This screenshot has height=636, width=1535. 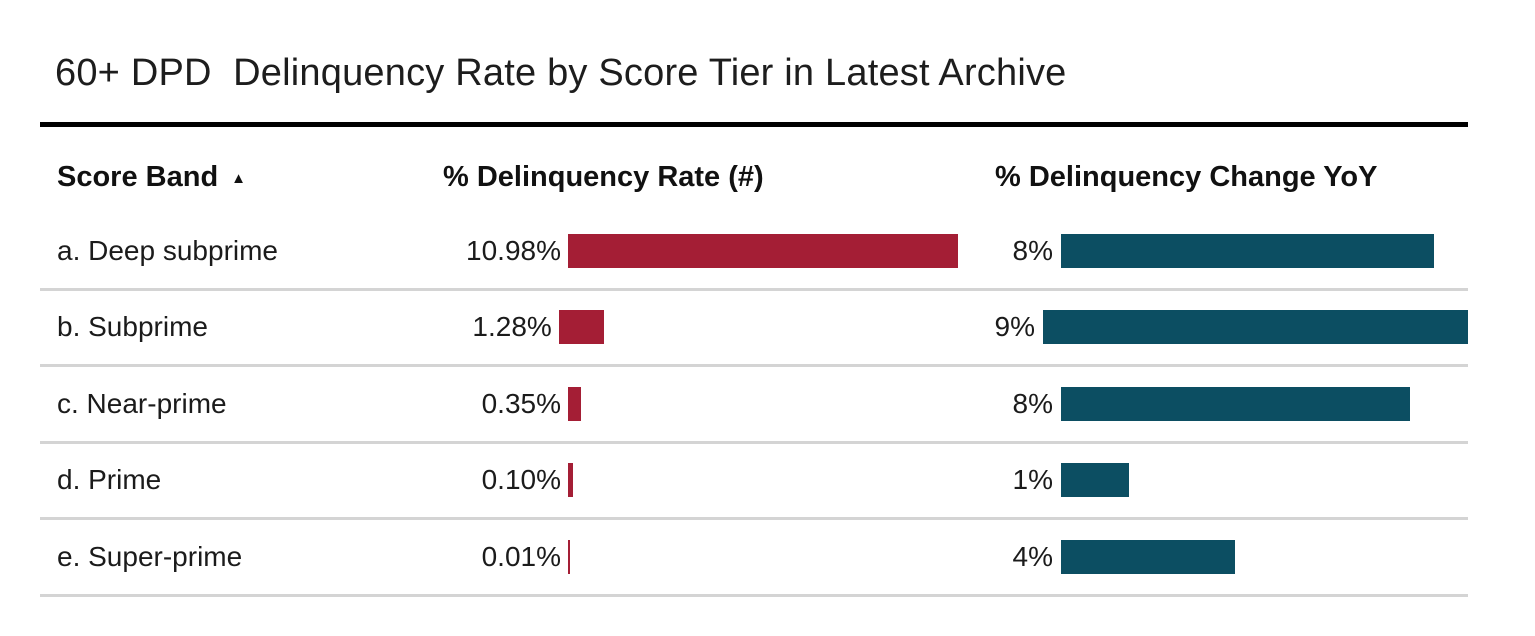 What do you see at coordinates (239, 178) in the screenshot?
I see `sort-ascending-icon: ▲` at bounding box center [239, 178].